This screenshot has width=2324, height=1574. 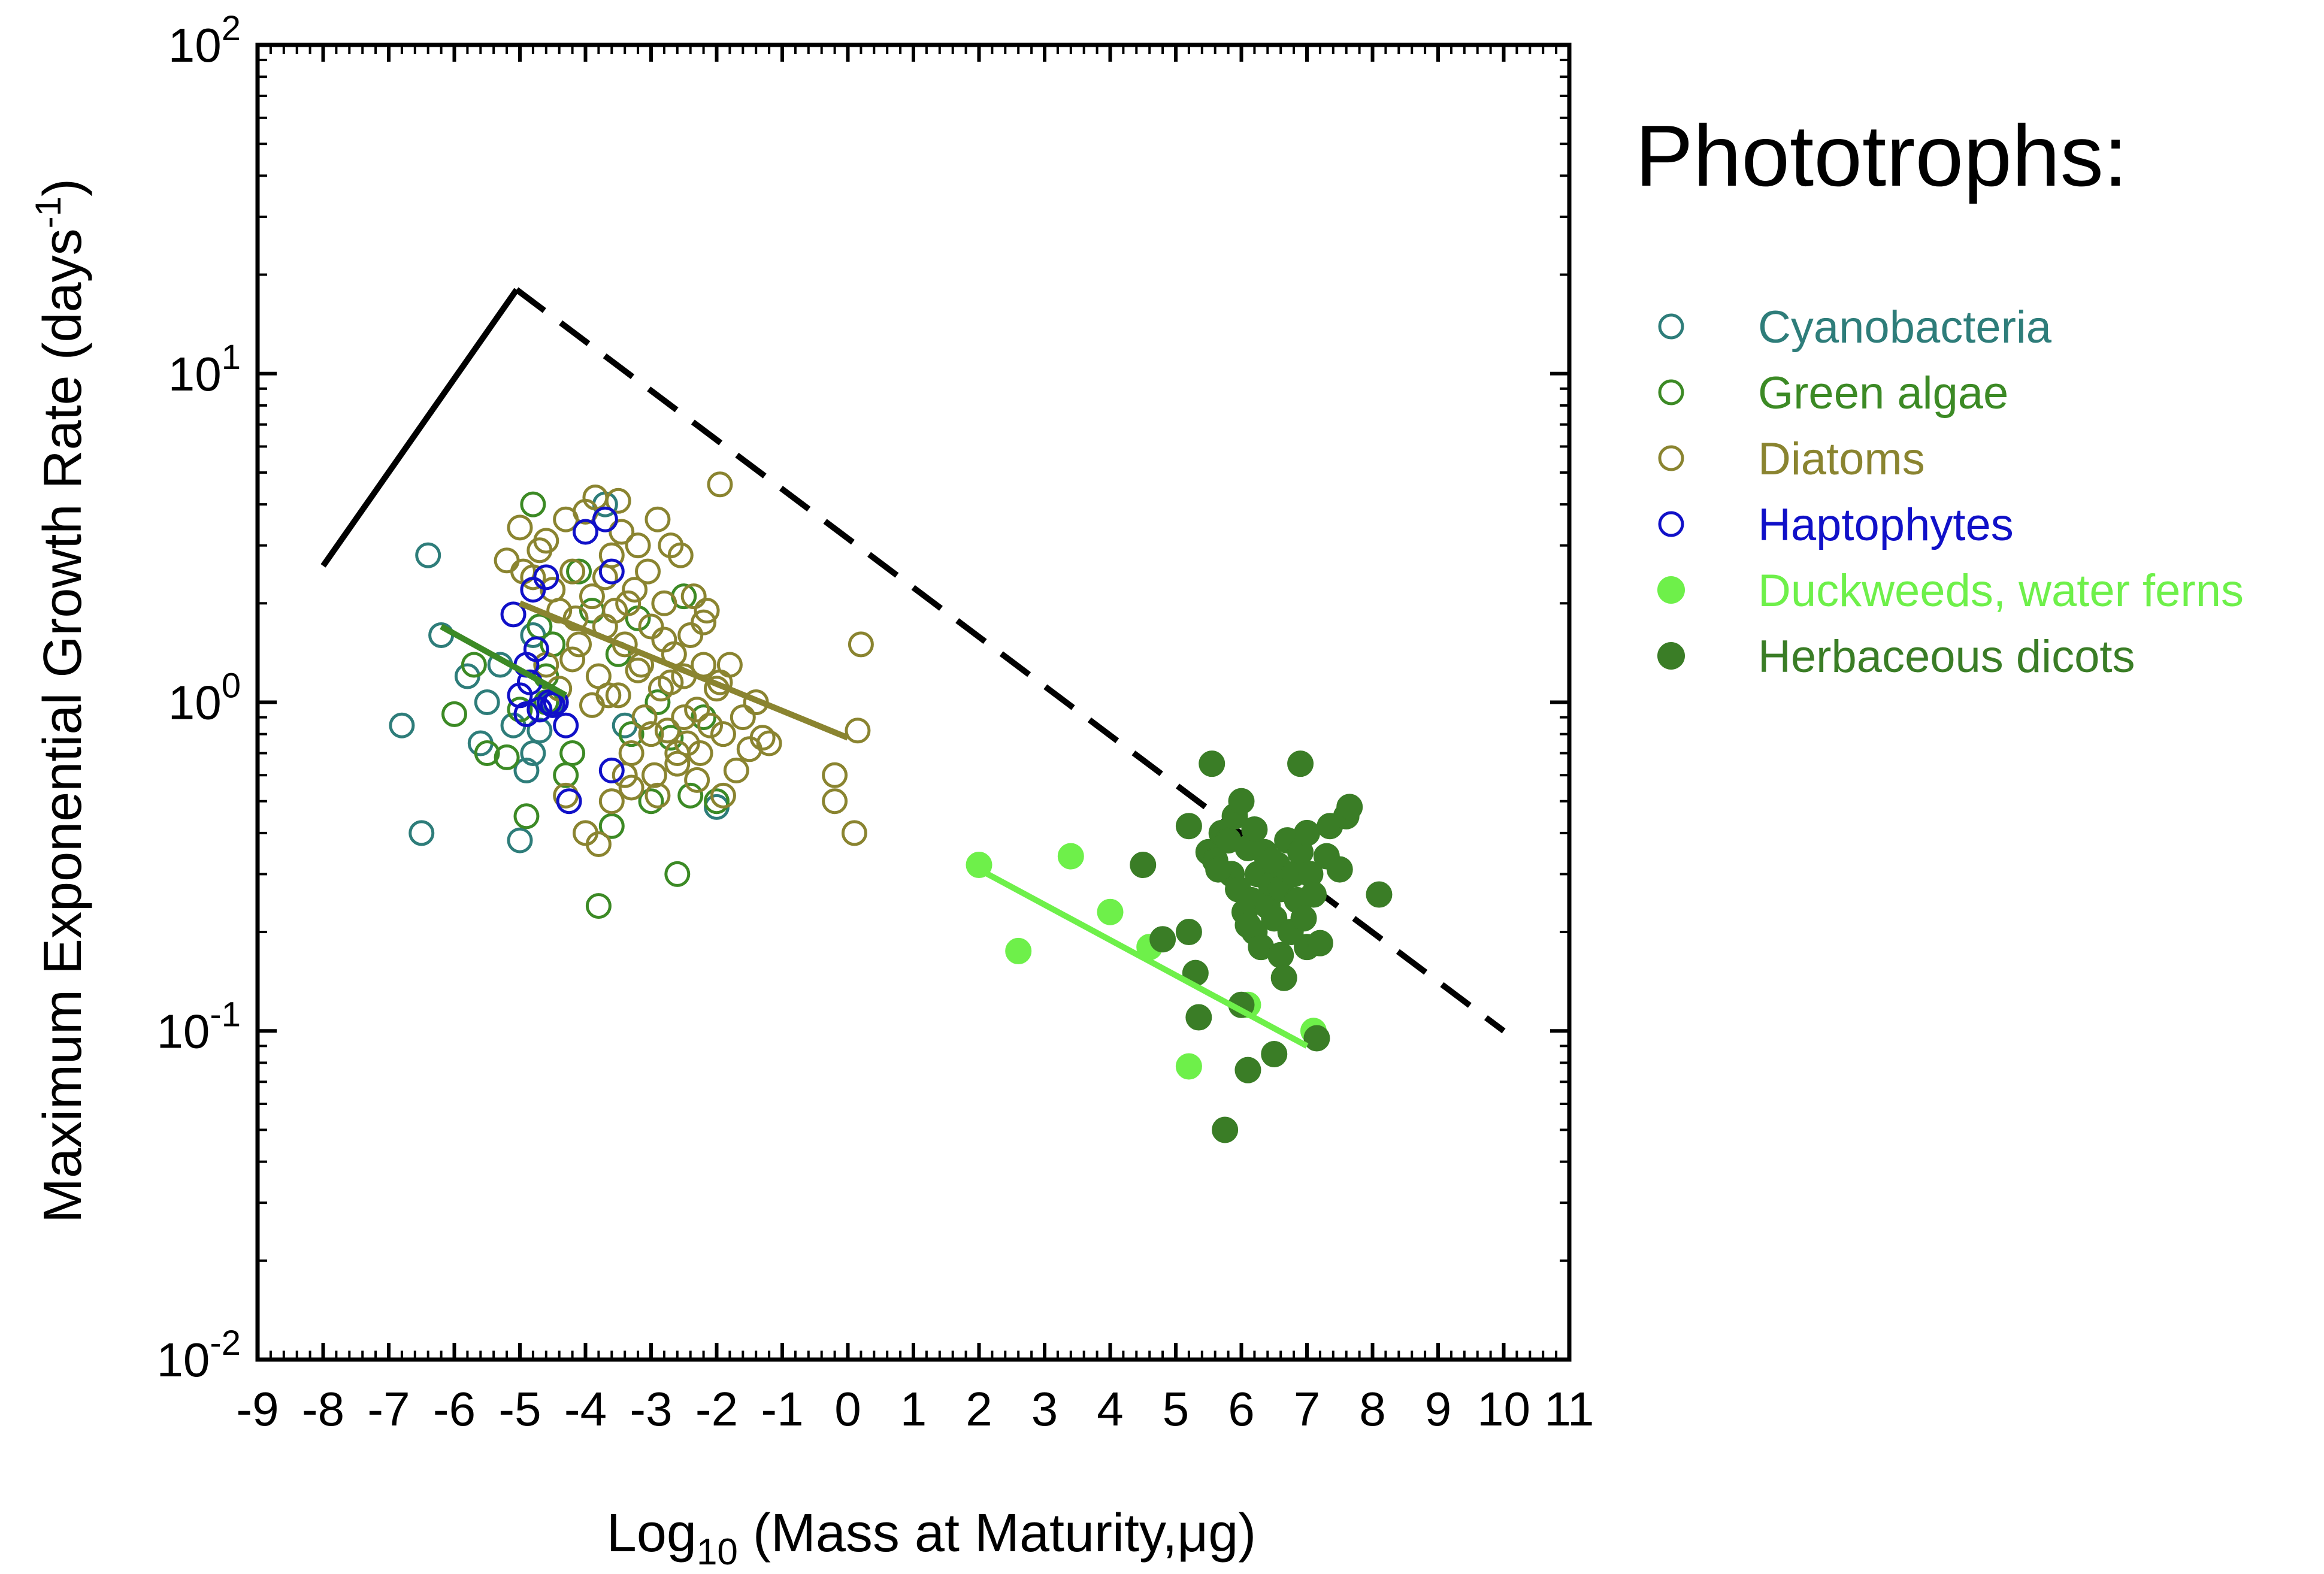 I want to click on x-axis-title: Log10 (Mass at Maturity,μg), so click(x=931, y=1538).